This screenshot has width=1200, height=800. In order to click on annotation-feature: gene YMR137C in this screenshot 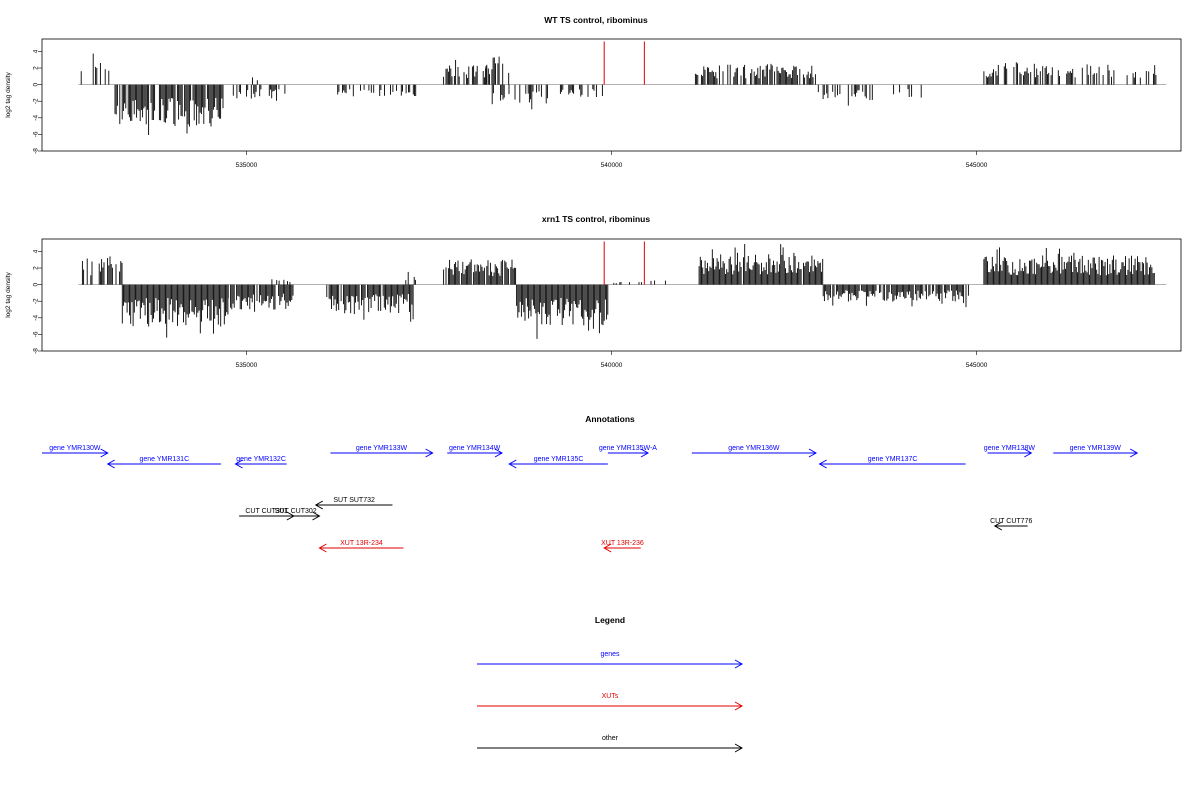, I will do `click(892, 462)`.